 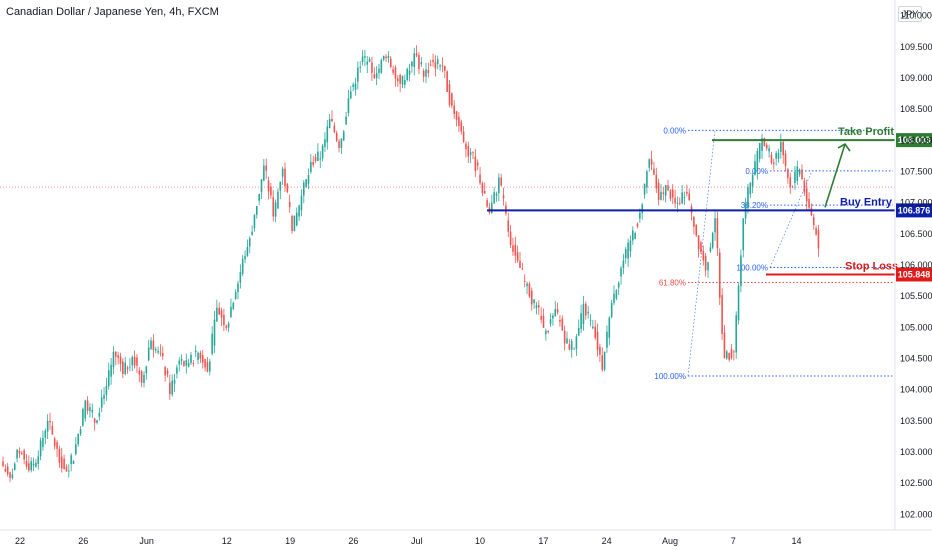 What do you see at coordinates (674, 130) in the screenshot?
I see `fib-level-label: 0.00%` at bounding box center [674, 130].